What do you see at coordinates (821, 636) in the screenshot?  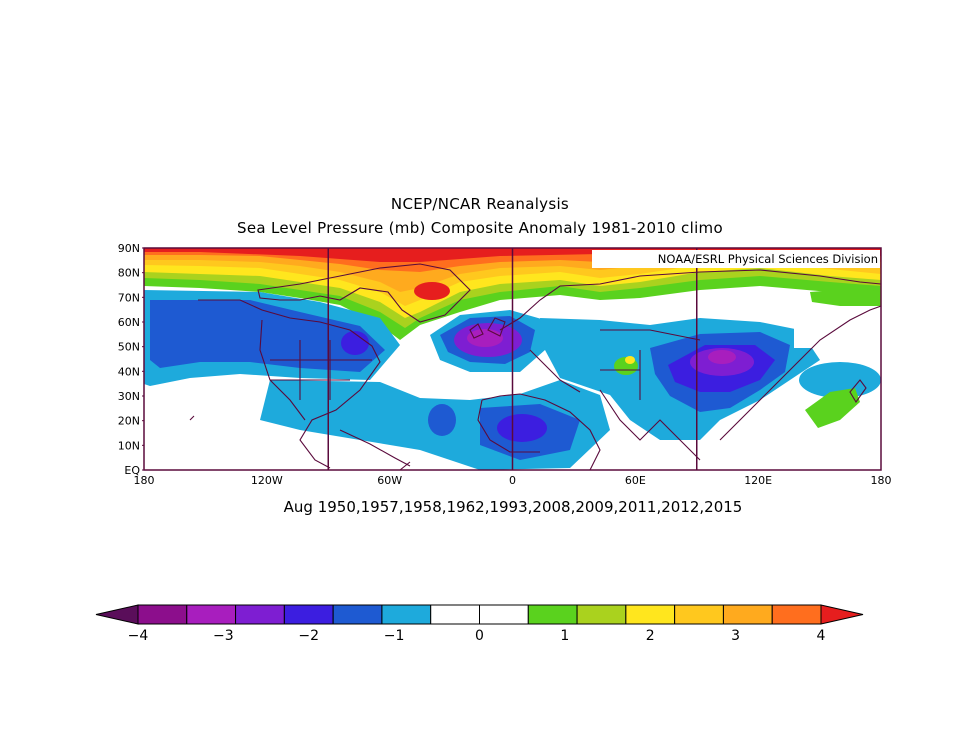 I see `colorbar-label: 4` at bounding box center [821, 636].